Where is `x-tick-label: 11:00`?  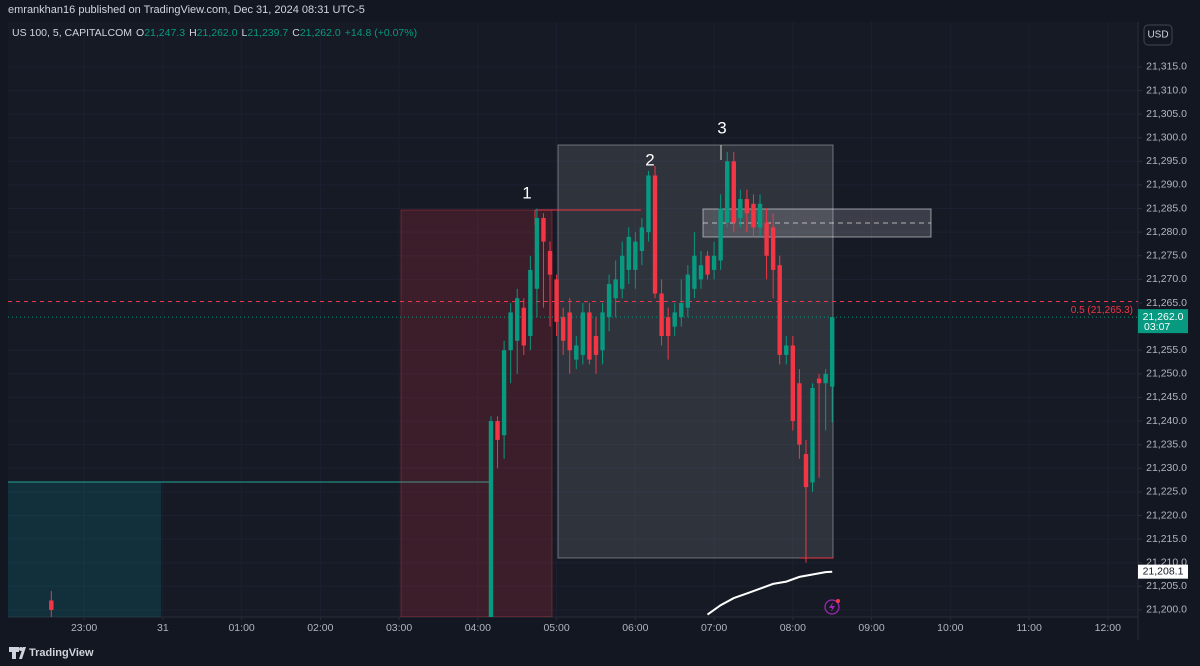 x-tick-label: 11:00 is located at coordinates (1029, 628).